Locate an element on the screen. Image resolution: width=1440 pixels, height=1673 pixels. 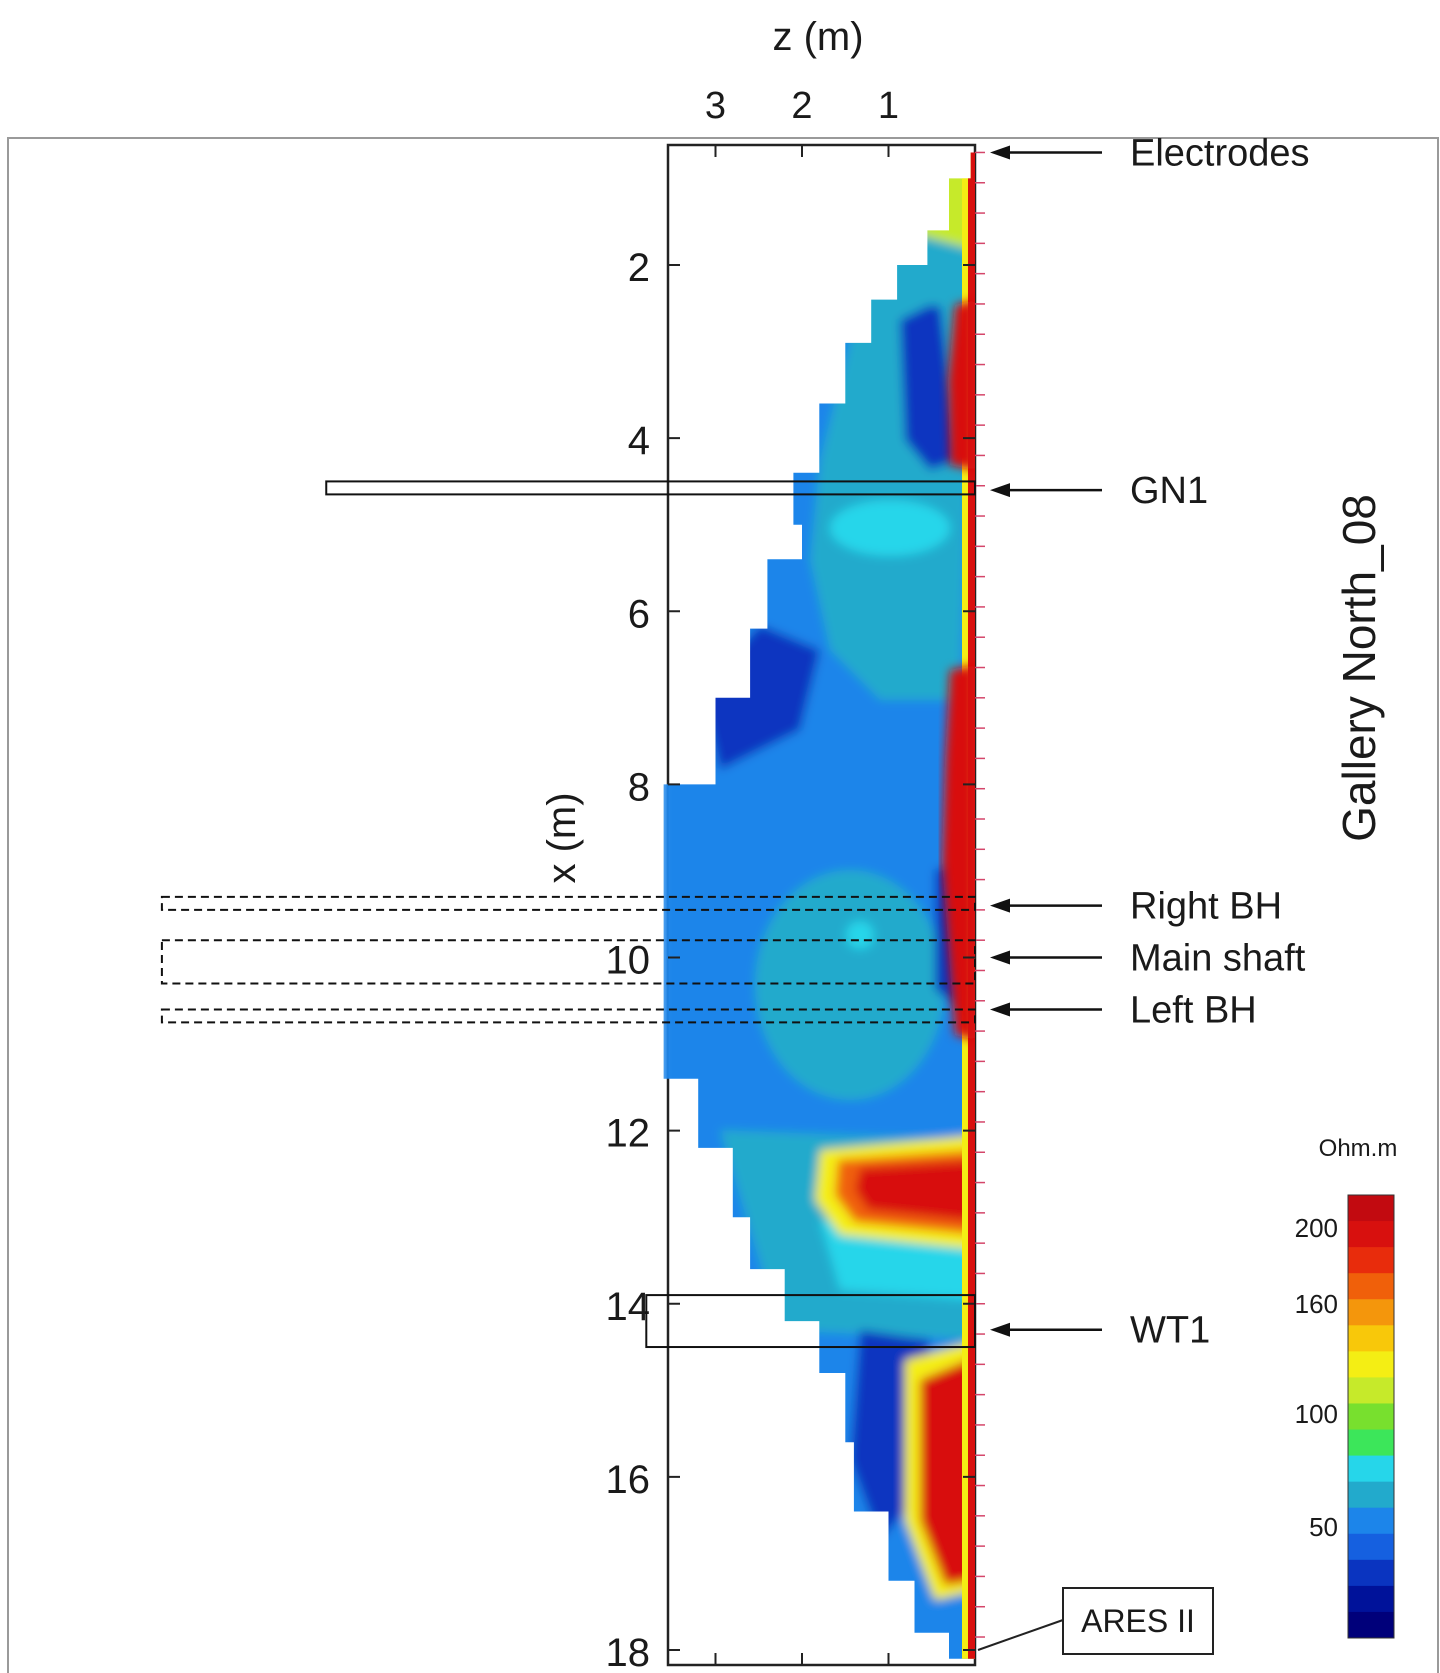
z-tick-label-3: 3 is located at coordinates (715, 106).